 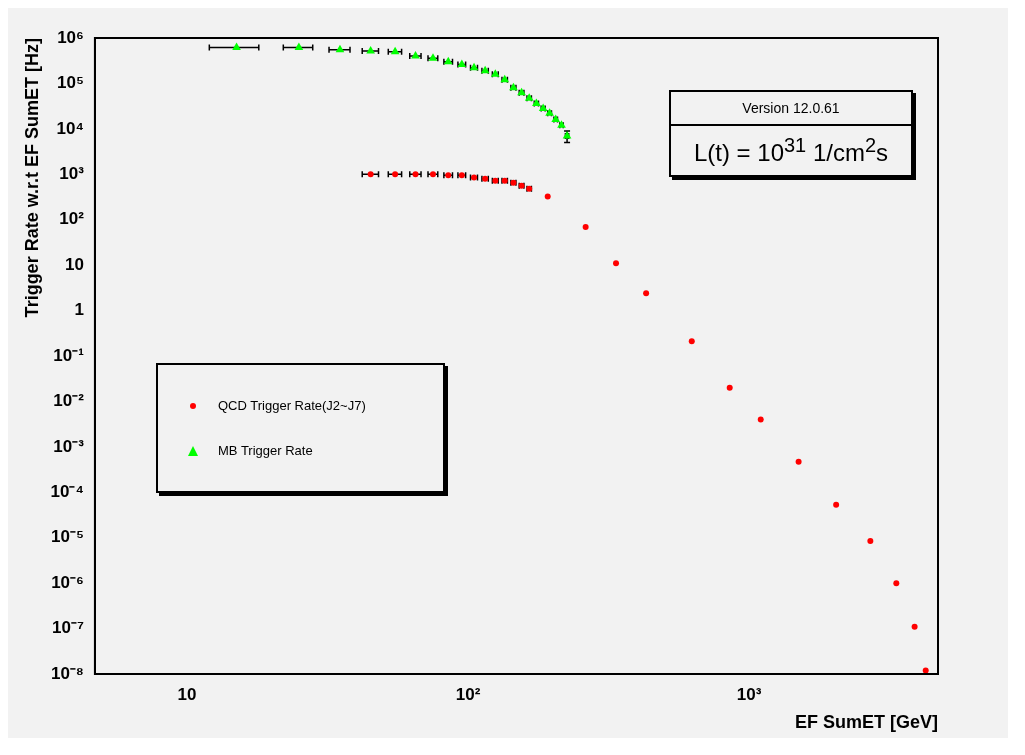 I want to click on y-tick-label: 10⁻⁷, so click(x=67, y=628).